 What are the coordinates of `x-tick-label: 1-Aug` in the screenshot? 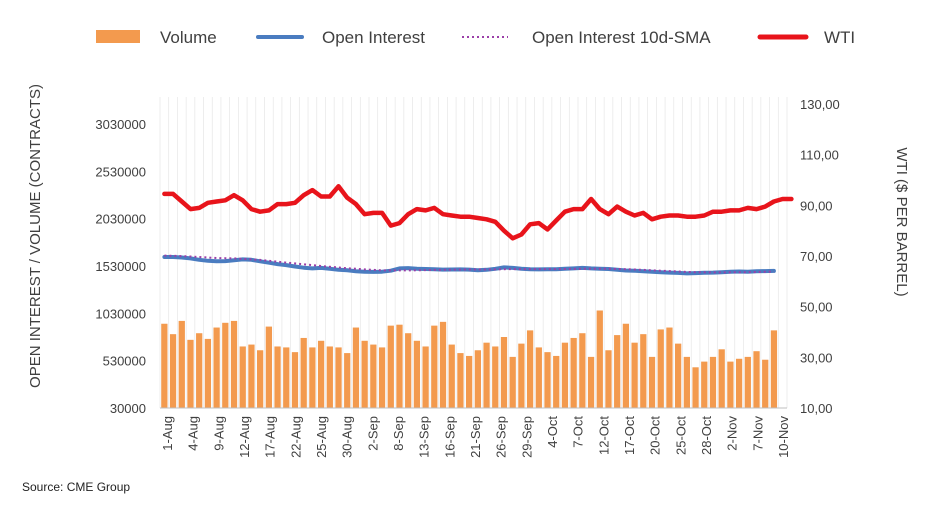 It's located at (167, 433).